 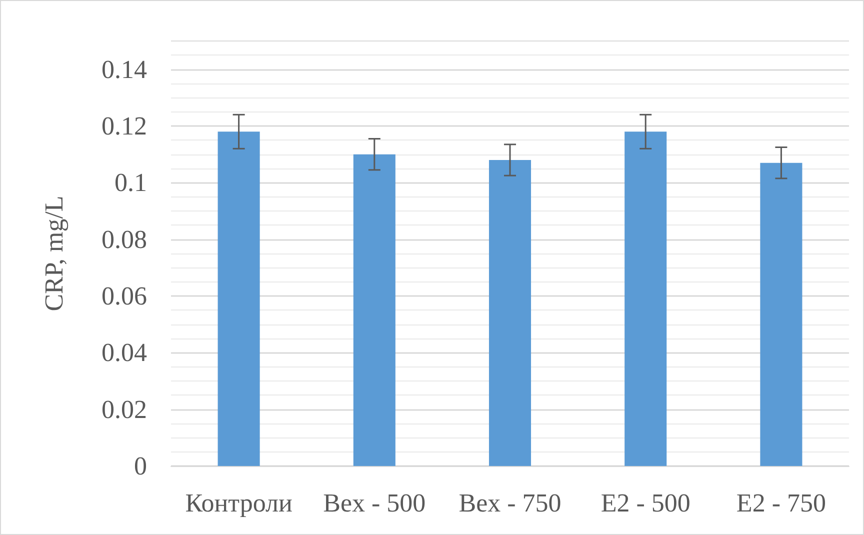 I want to click on x-tick-label: E2 - 500, so click(x=645, y=503).